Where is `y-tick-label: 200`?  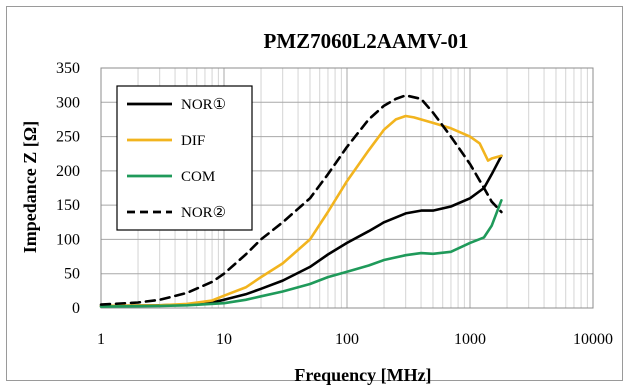
y-tick-label: 200 is located at coordinates (68, 171).